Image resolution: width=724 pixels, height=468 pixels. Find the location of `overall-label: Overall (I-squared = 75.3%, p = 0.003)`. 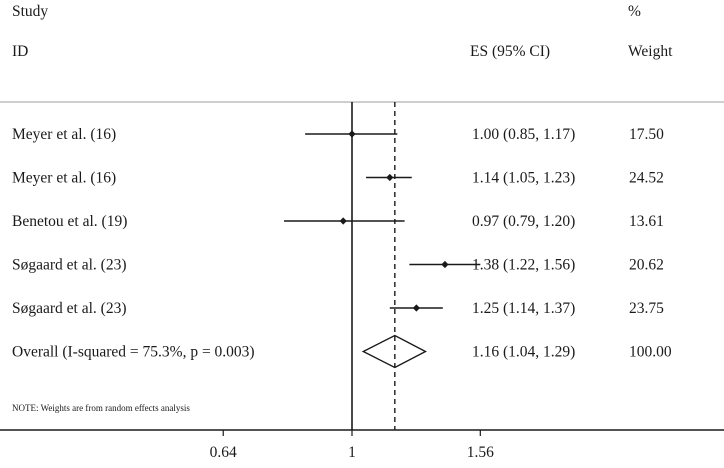

overall-label: Overall (I-squared = 75.3%, p = 0.003) is located at coordinates (133, 352).